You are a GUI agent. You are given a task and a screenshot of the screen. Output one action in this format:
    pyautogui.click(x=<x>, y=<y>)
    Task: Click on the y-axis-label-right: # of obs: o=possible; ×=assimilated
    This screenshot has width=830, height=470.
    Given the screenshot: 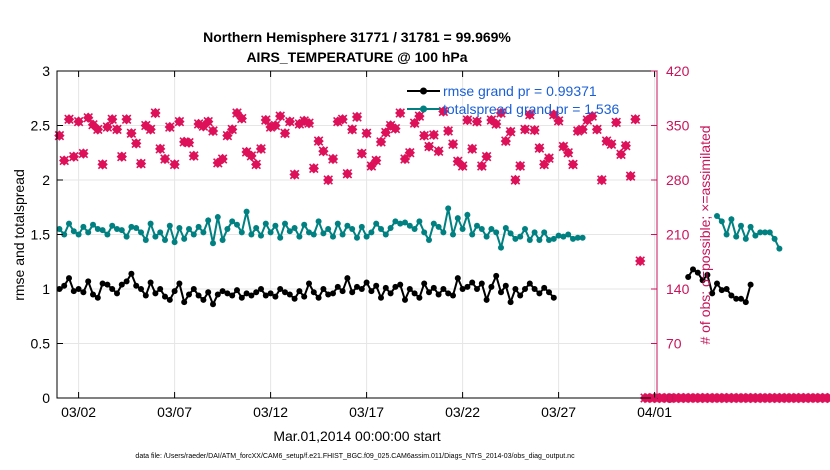 What is the action you would take?
    pyautogui.click(x=705, y=234)
    